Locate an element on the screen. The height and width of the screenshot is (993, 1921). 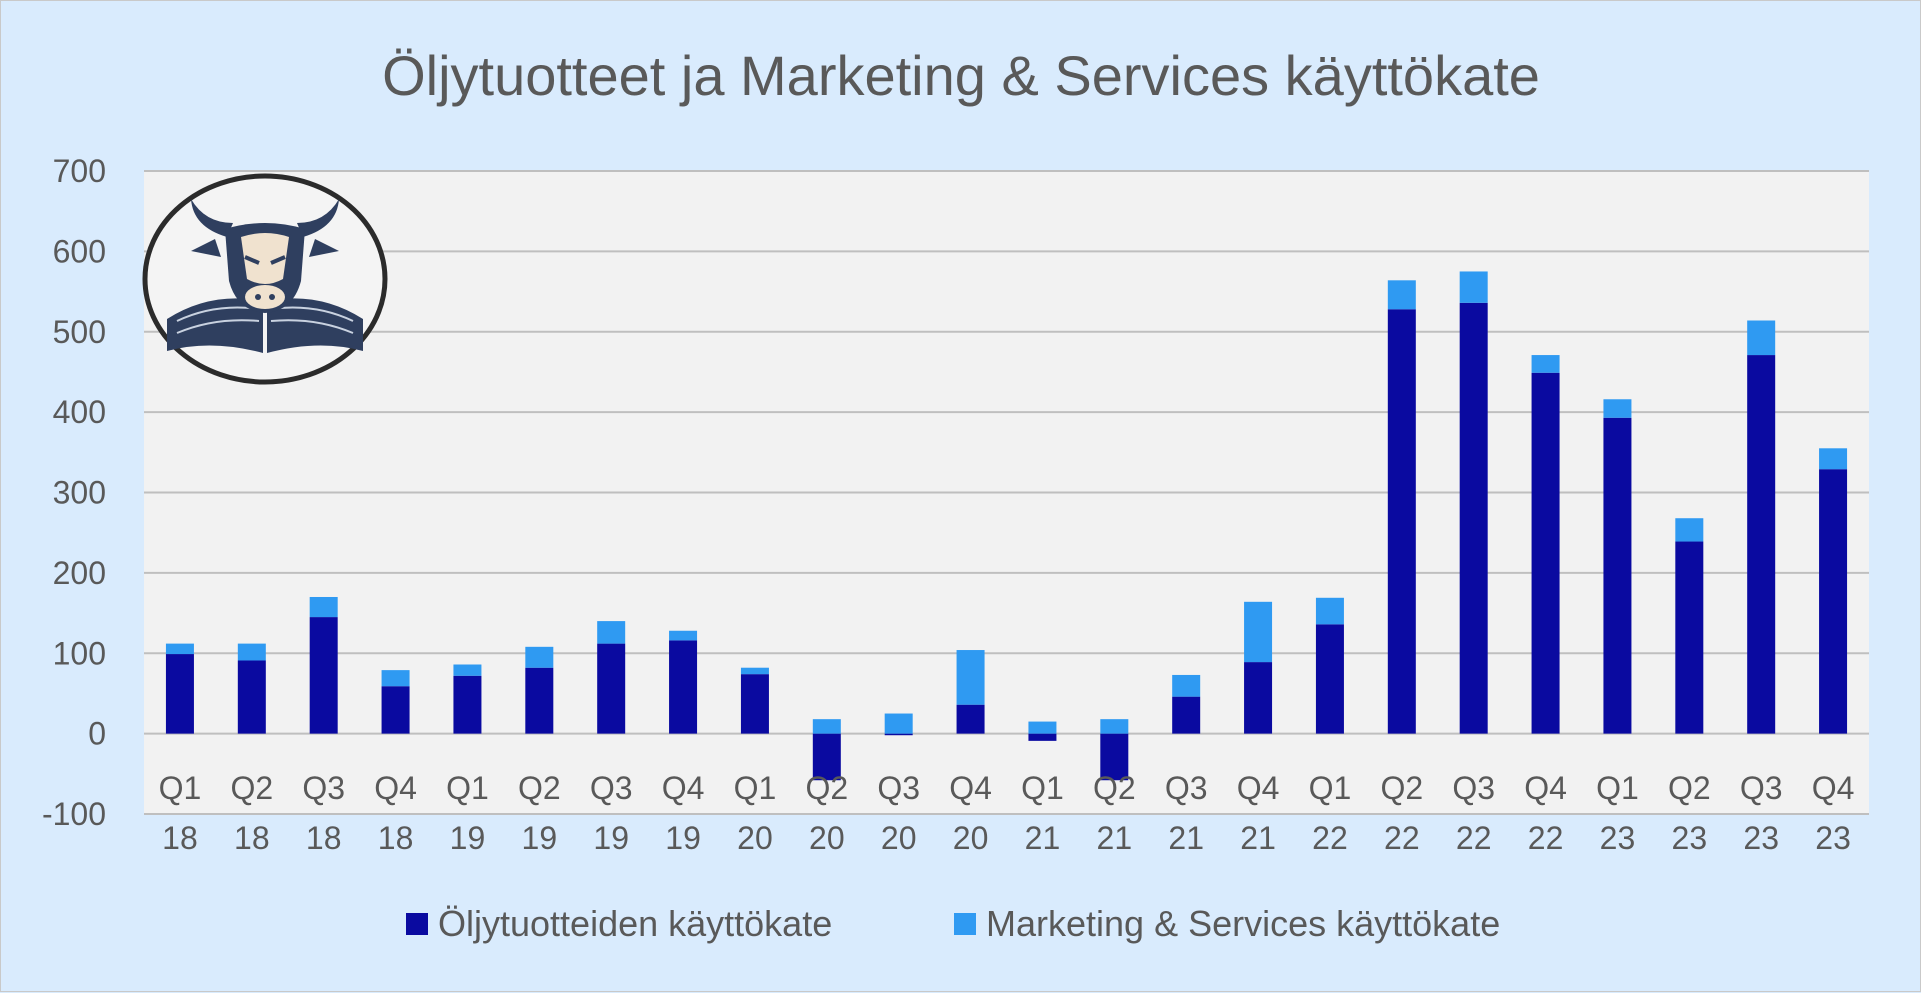
y-tick-label: 300 is located at coordinates (79, 493).